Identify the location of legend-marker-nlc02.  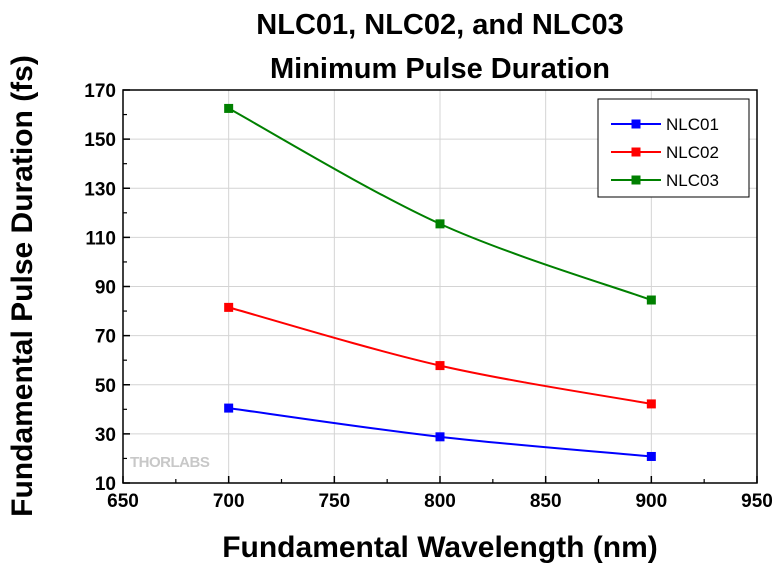
(636, 152).